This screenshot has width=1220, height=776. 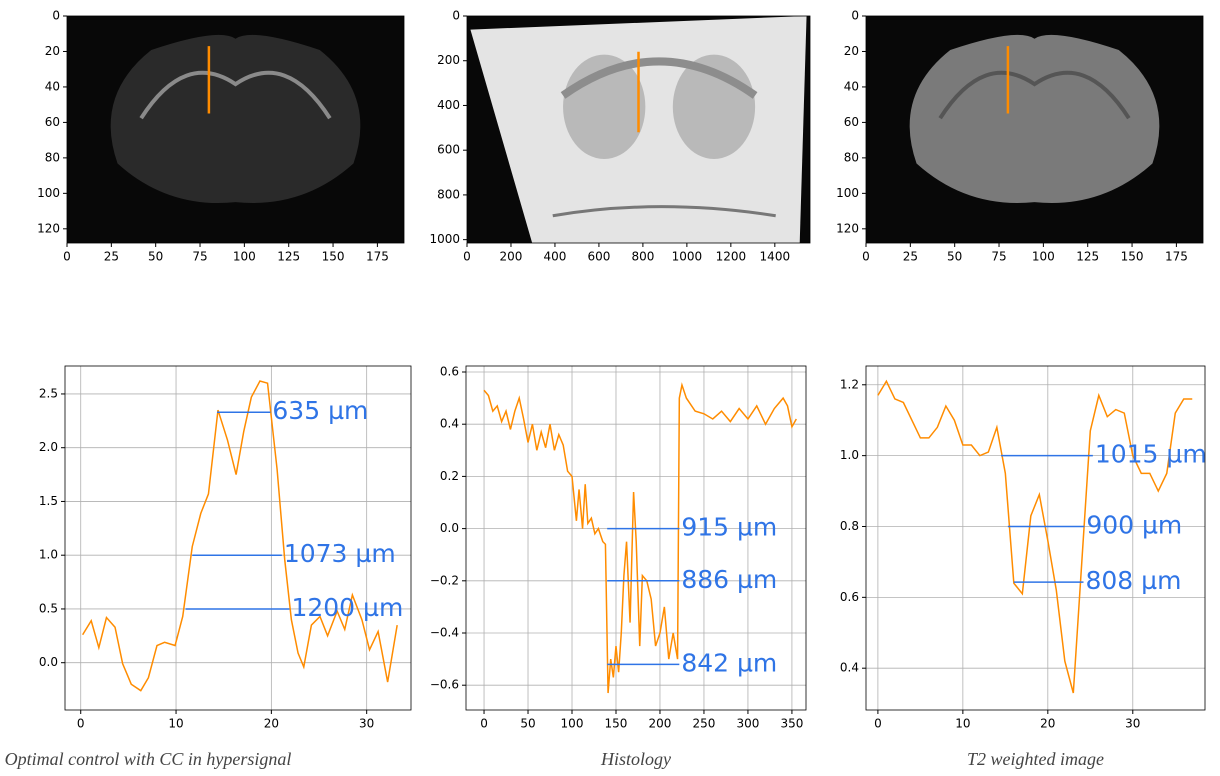 I want to click on y-tick-label: 2.0, so click(x=48, y=447).